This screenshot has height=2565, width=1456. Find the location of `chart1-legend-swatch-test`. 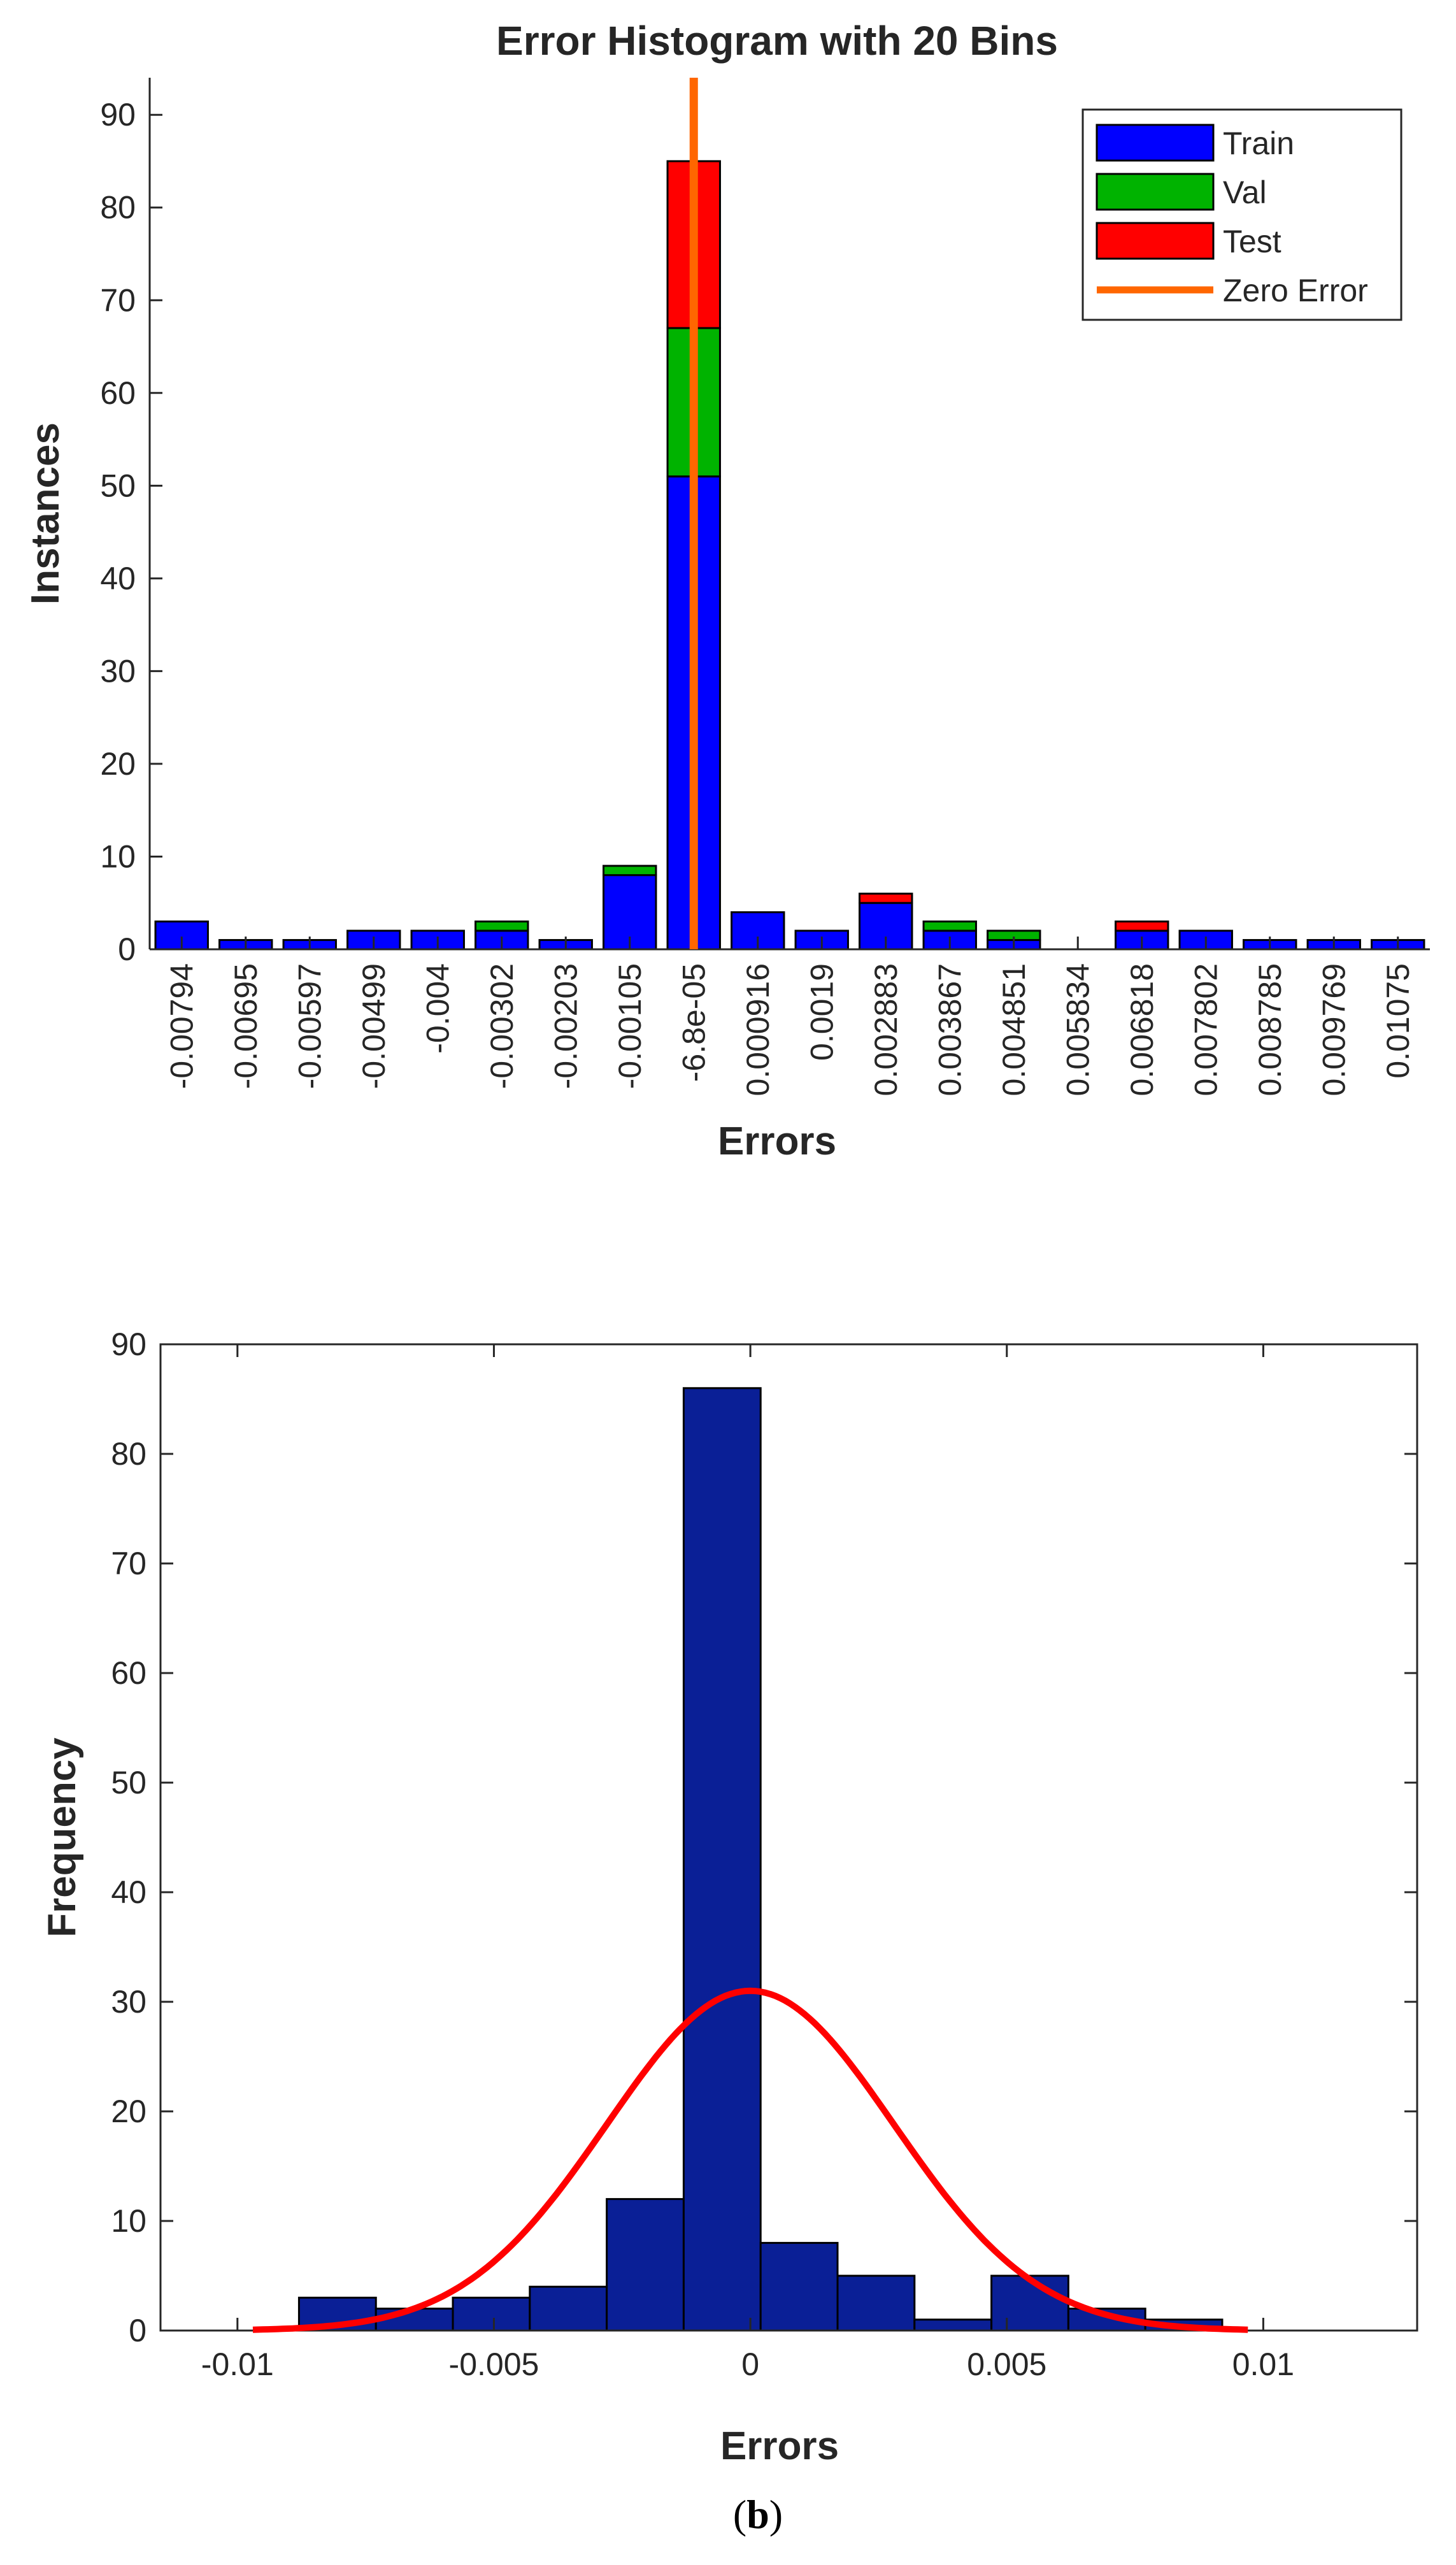

chart1-legend-swatch-test is located at coordinates (1155, 241).